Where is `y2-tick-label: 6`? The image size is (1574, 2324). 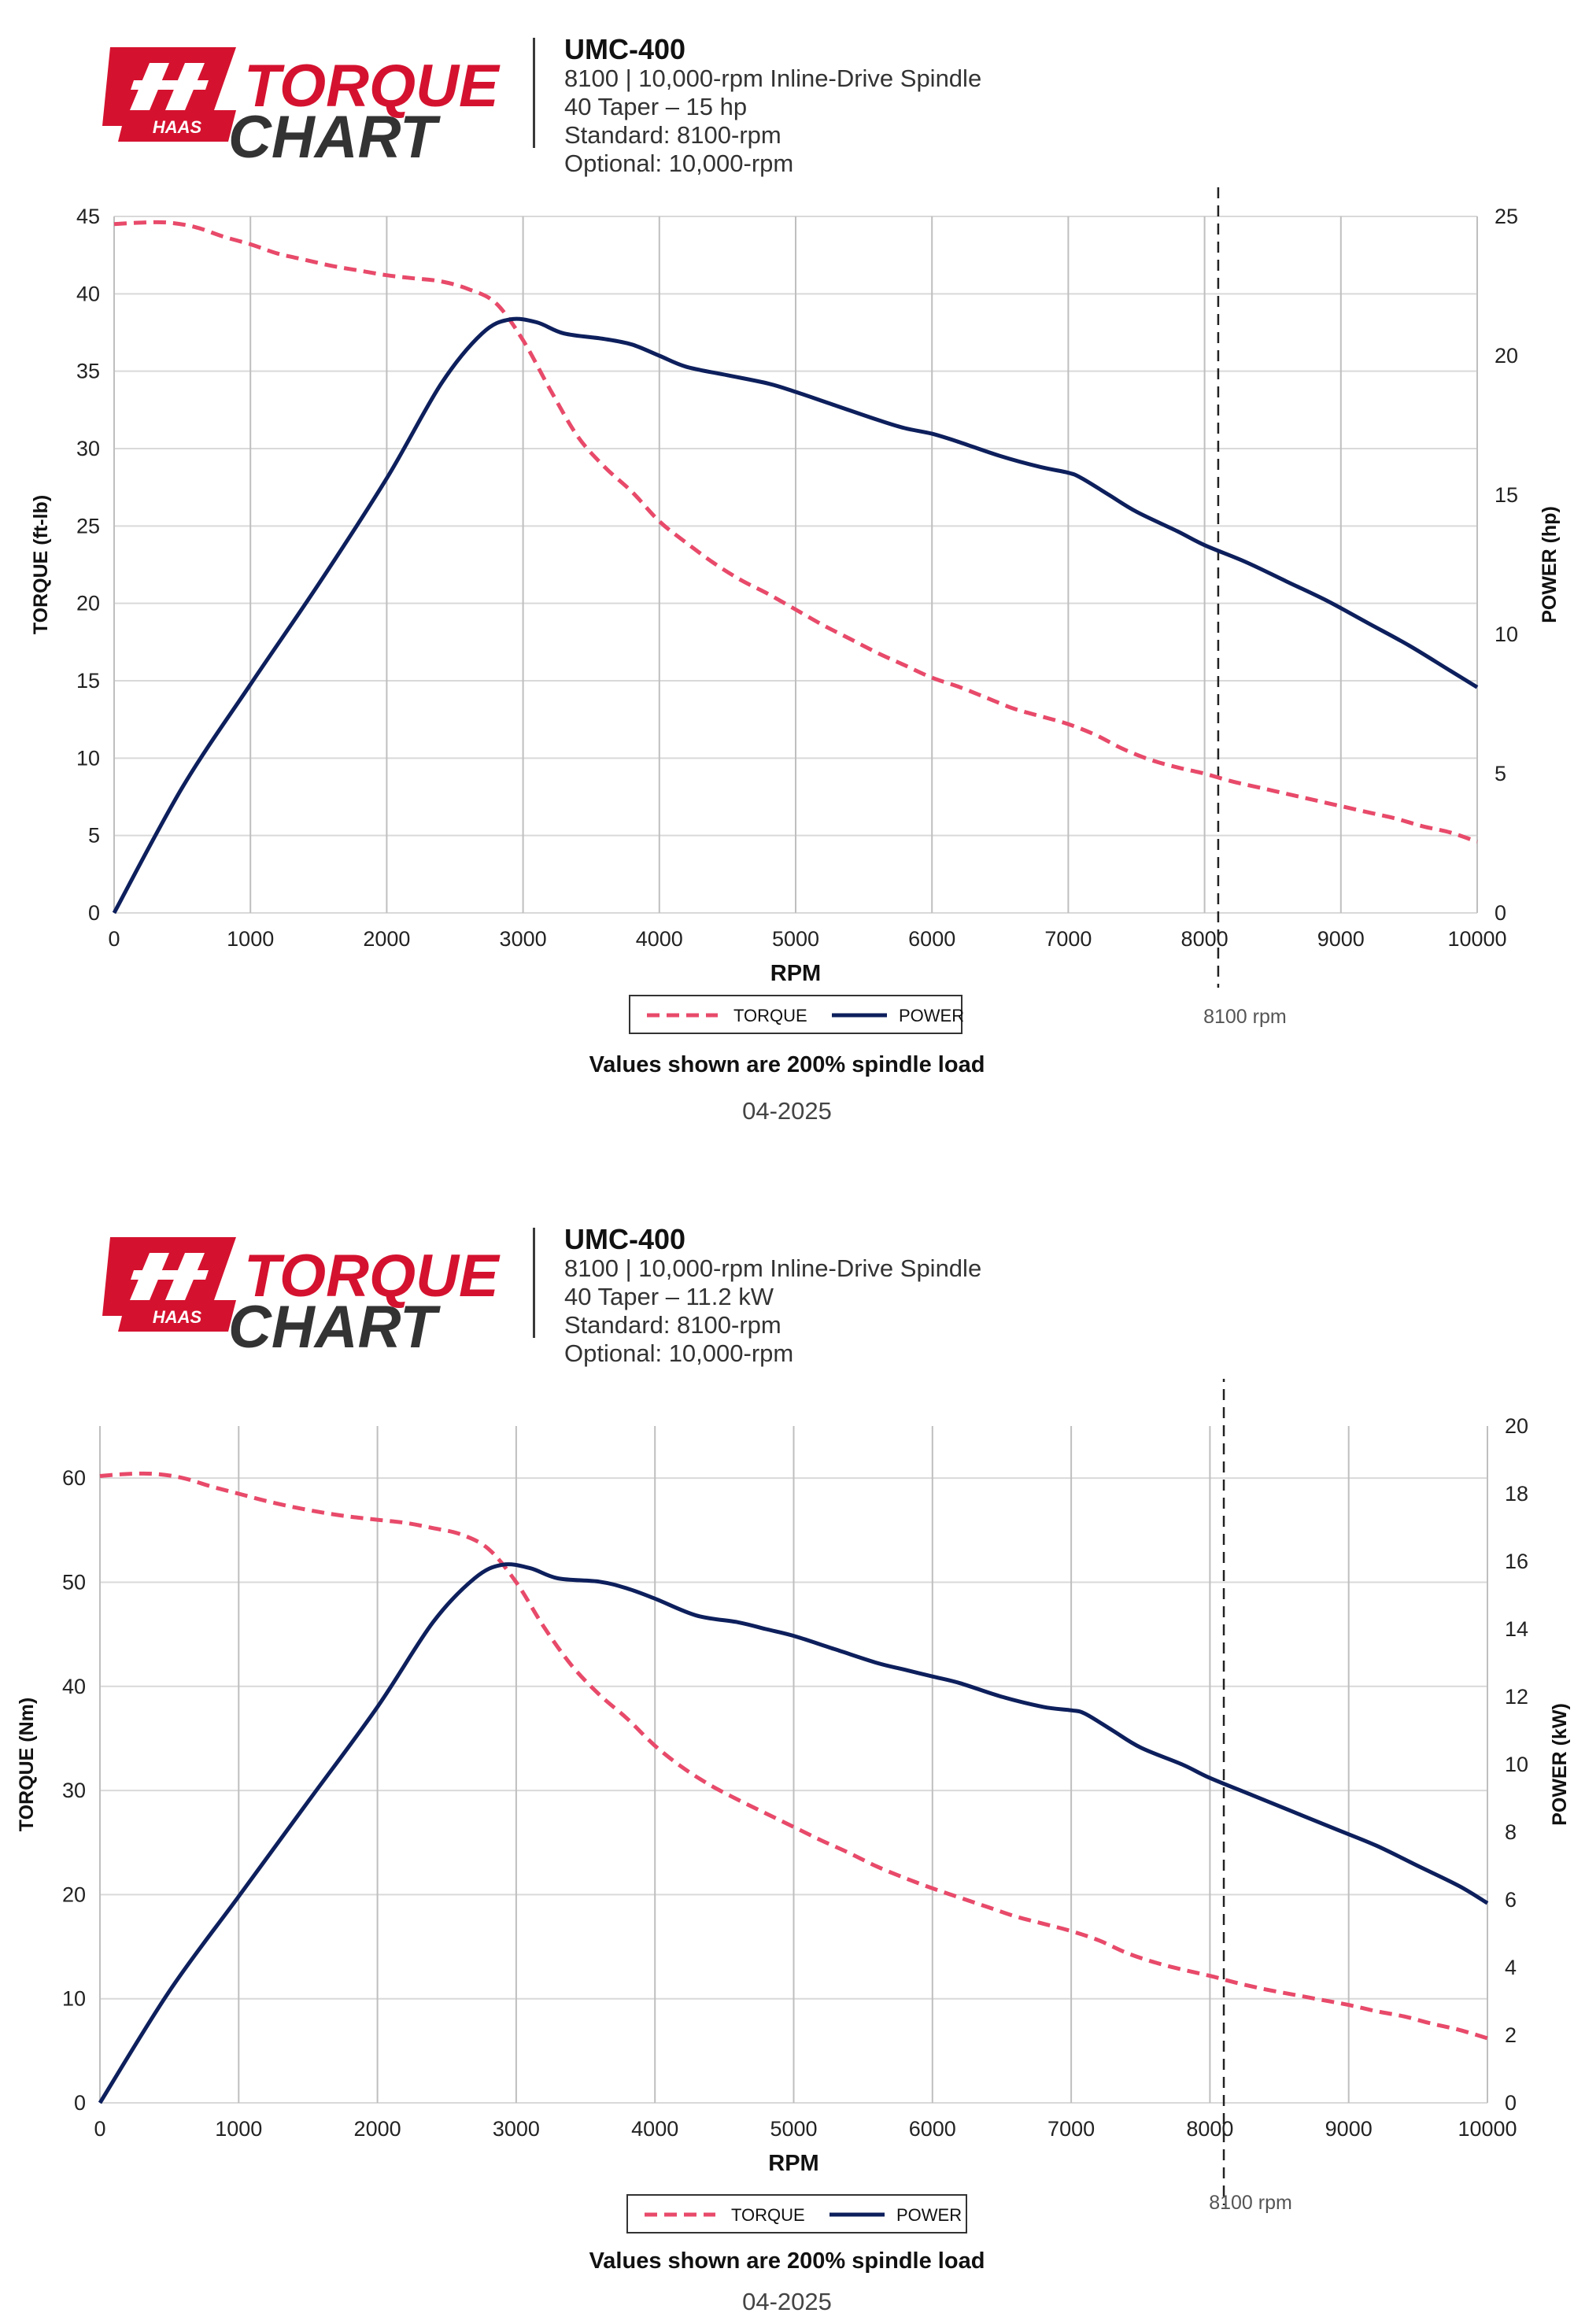
y2-tick-label: 6 is located at coordinates (1511, 1900).